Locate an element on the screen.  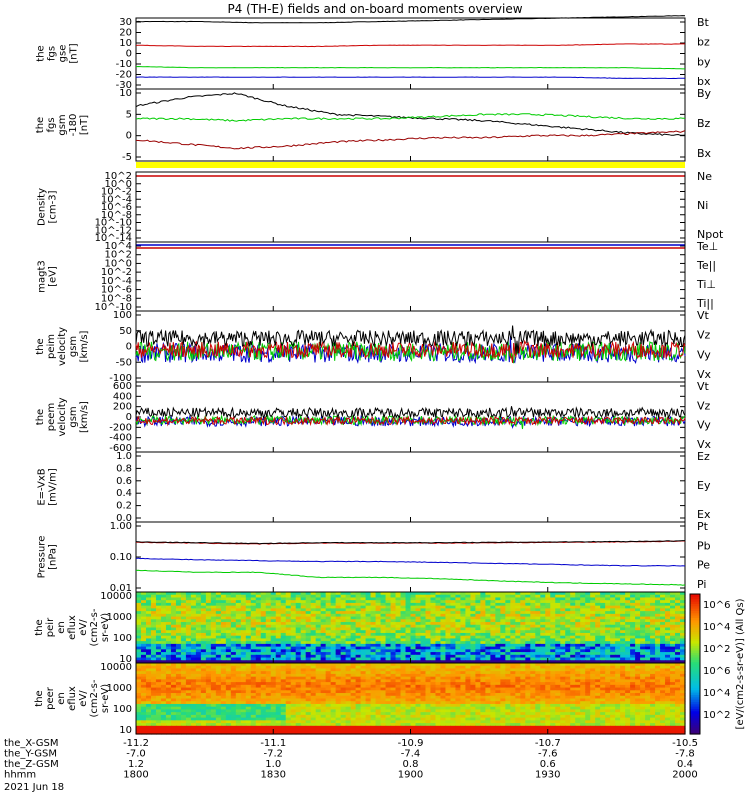
legend-Vt: Vt is located at coordinates (703, 315).